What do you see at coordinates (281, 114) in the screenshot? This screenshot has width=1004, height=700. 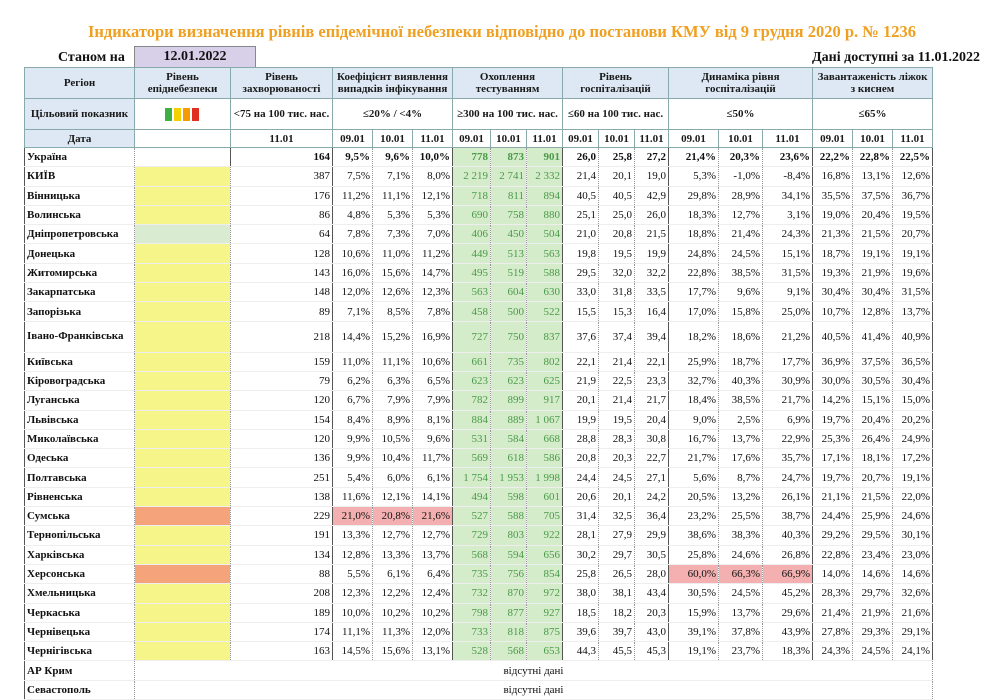 I see `target-morbidity: <75 на 100 тис. нас.` at bounding box center [281, 114].